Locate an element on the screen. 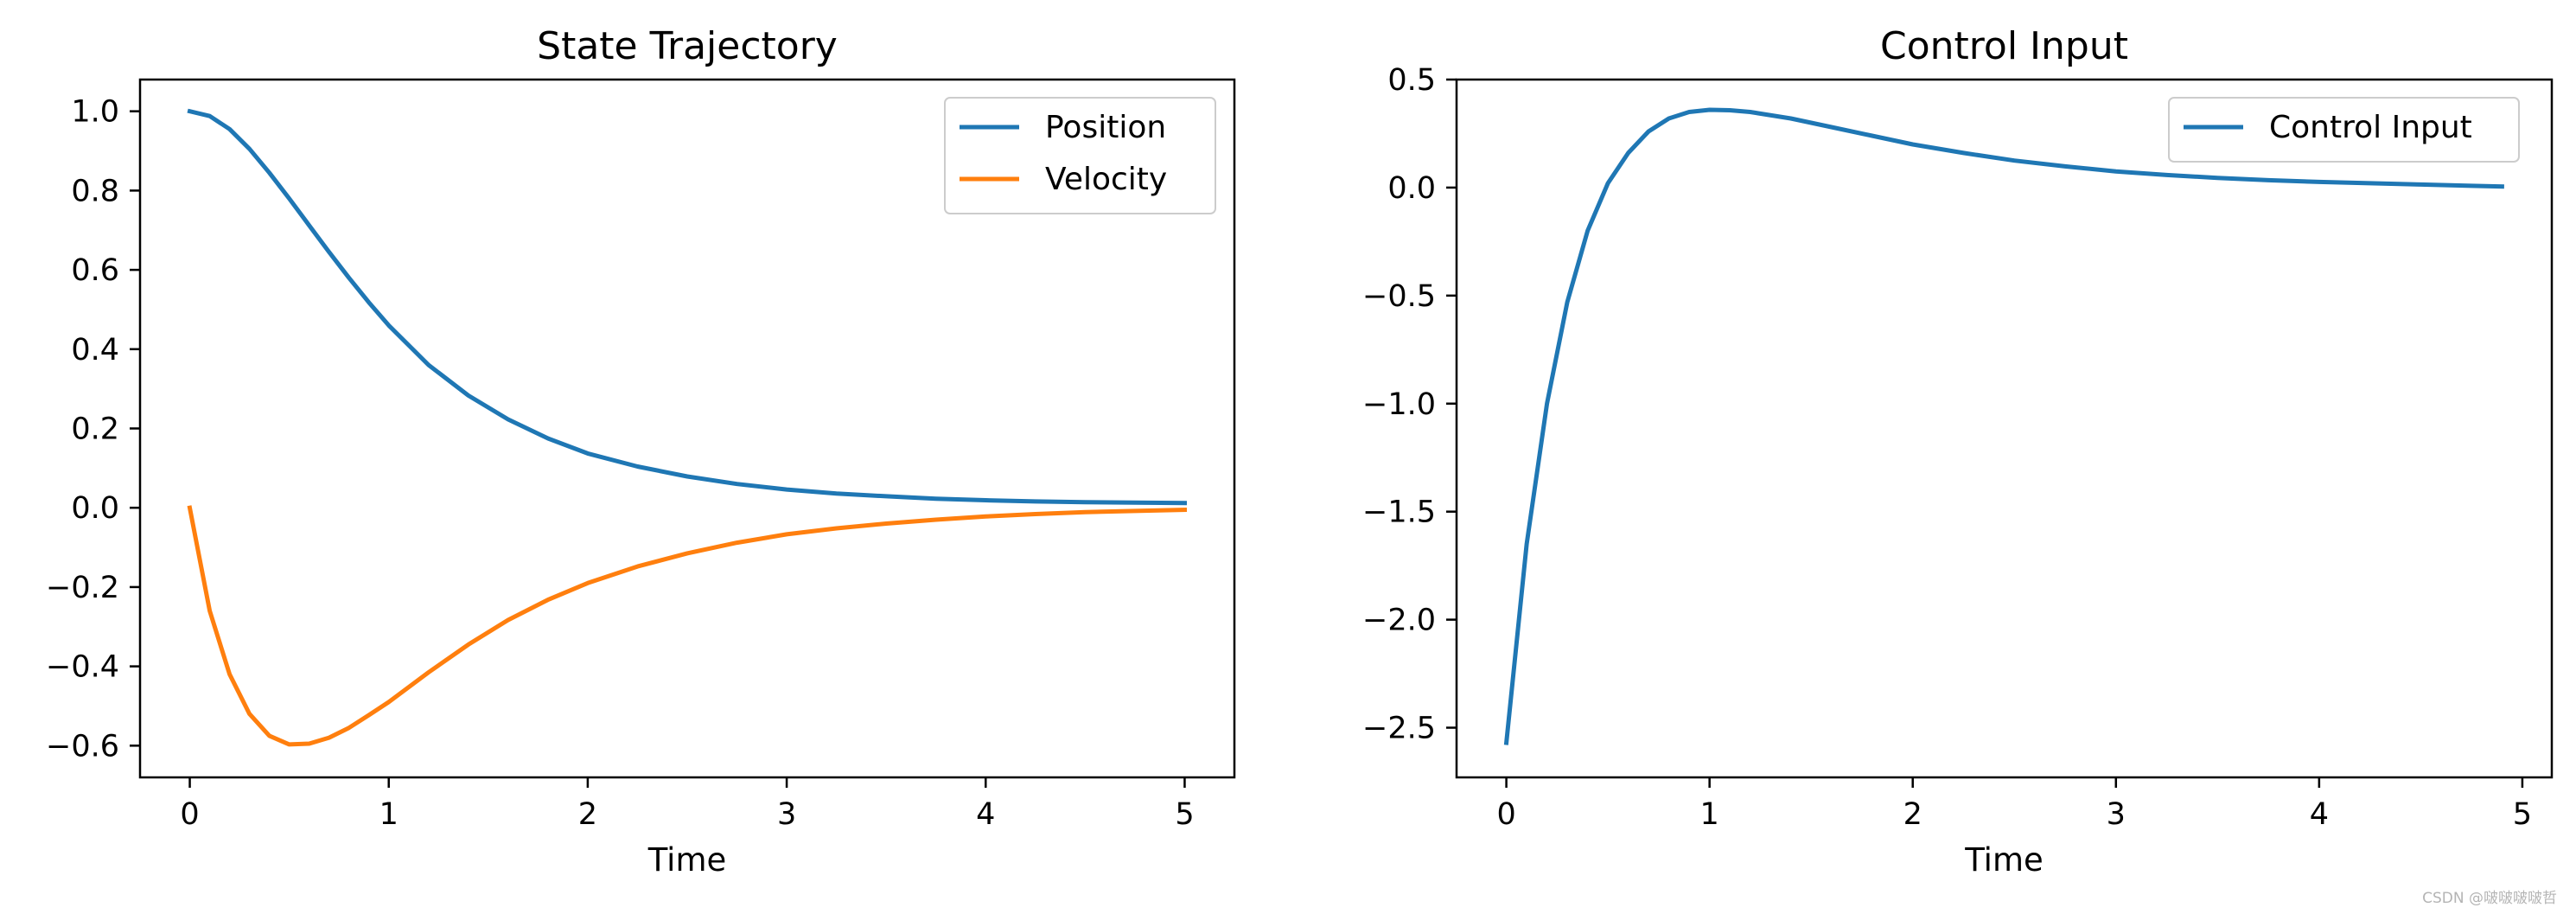 The image size is (2576, 914). y-tick-label: −0.2 is located at coordinates (82, 588).